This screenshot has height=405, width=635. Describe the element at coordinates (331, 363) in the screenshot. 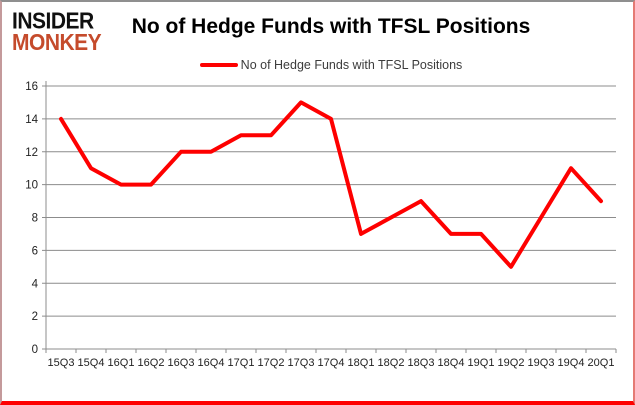

I see `x-axis-tick-label: 17Q4` at that location.